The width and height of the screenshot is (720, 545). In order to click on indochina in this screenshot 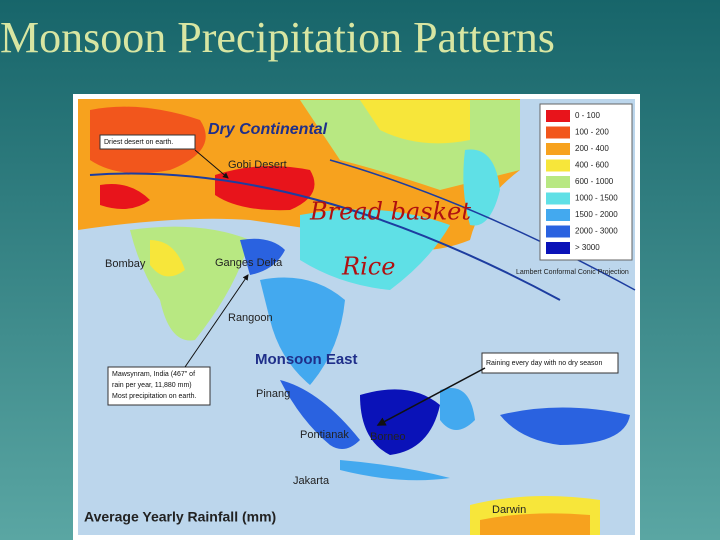, I will do `click(302, 331)`.